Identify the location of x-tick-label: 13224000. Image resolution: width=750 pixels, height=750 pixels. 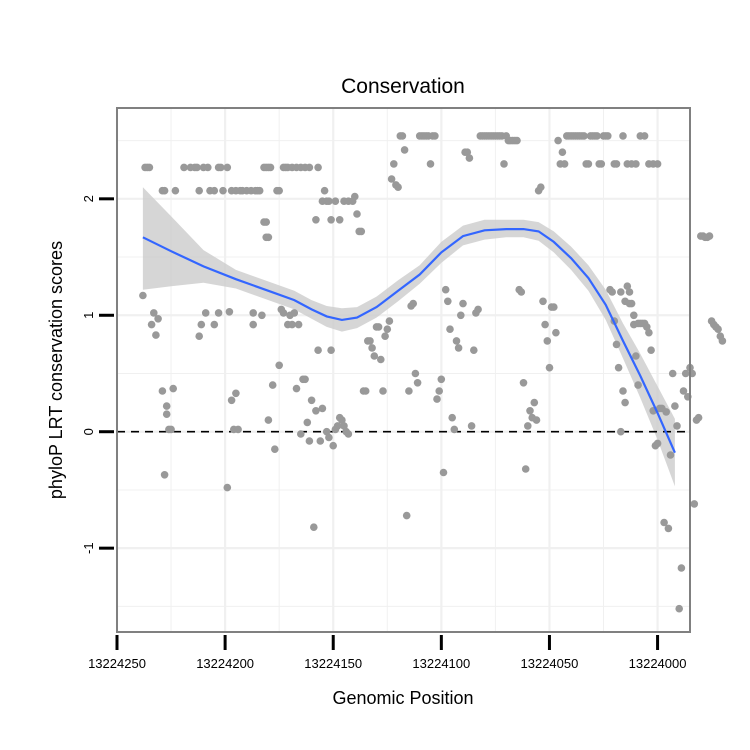
(658, 663).